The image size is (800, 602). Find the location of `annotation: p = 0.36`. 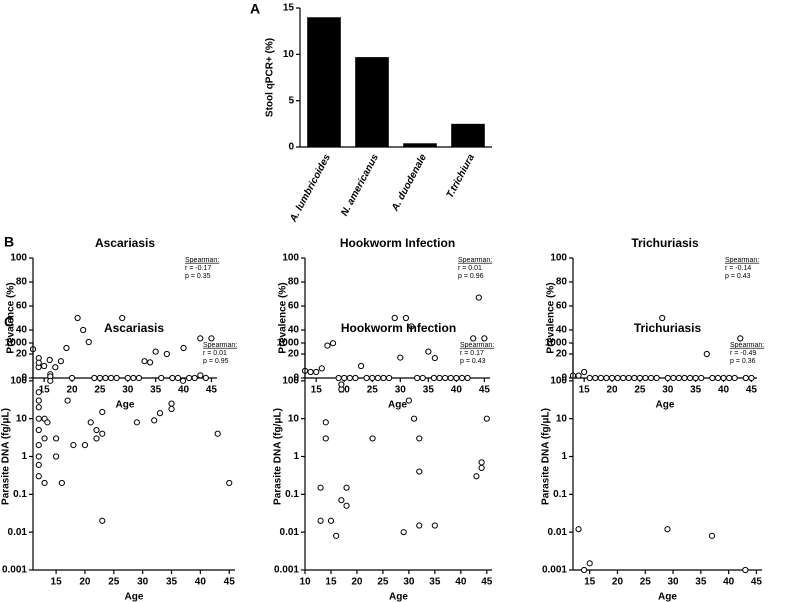

annotation: p = 0.36 is located at coordinates (743, 361).